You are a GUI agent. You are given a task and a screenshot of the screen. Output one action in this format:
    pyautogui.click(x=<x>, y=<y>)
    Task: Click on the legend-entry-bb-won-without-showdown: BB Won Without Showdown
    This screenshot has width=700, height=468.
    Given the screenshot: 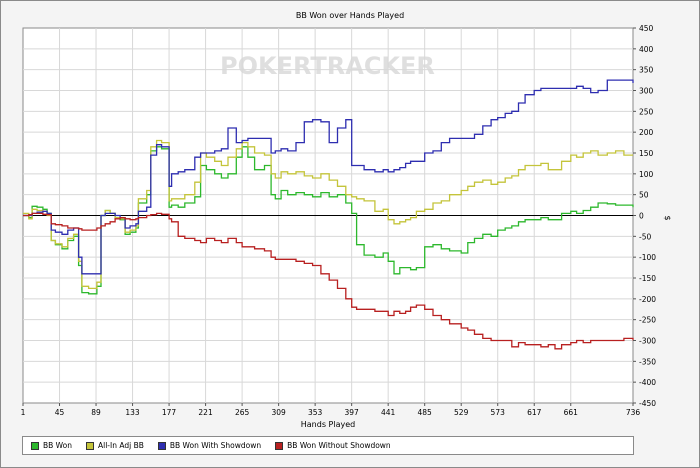 What is the action you would take?
    pyautogui.click(x=333, y=445)
    